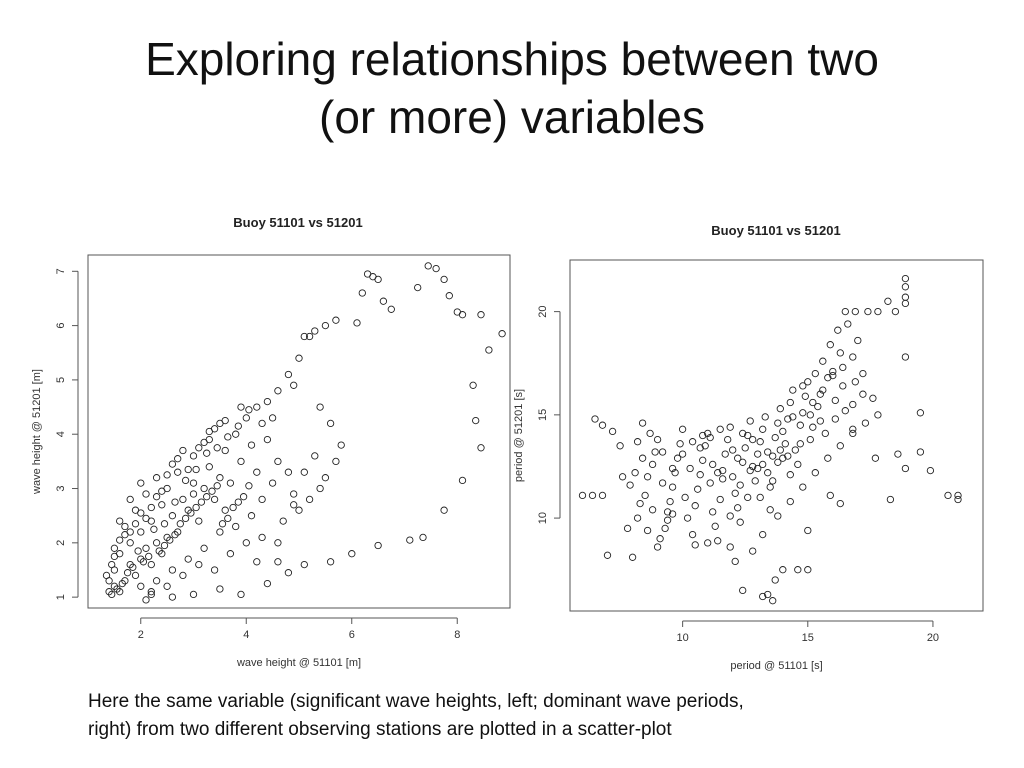 This screenshot has height=768, width=1024. Describe the element at coordinates (457, 635) in the screenshot. I see `x-tick-label: 8` at that location.